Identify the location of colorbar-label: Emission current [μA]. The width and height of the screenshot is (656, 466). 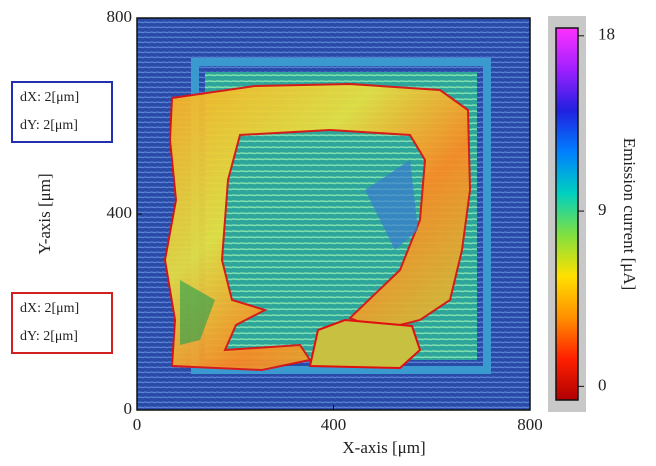
(629, 214).